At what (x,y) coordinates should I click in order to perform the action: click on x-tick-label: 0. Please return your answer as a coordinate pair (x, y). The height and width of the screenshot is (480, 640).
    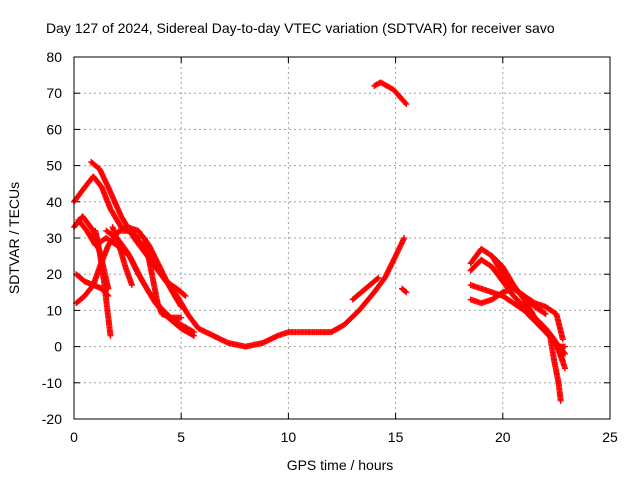
    Looking at the image, I should click on (74, 437).